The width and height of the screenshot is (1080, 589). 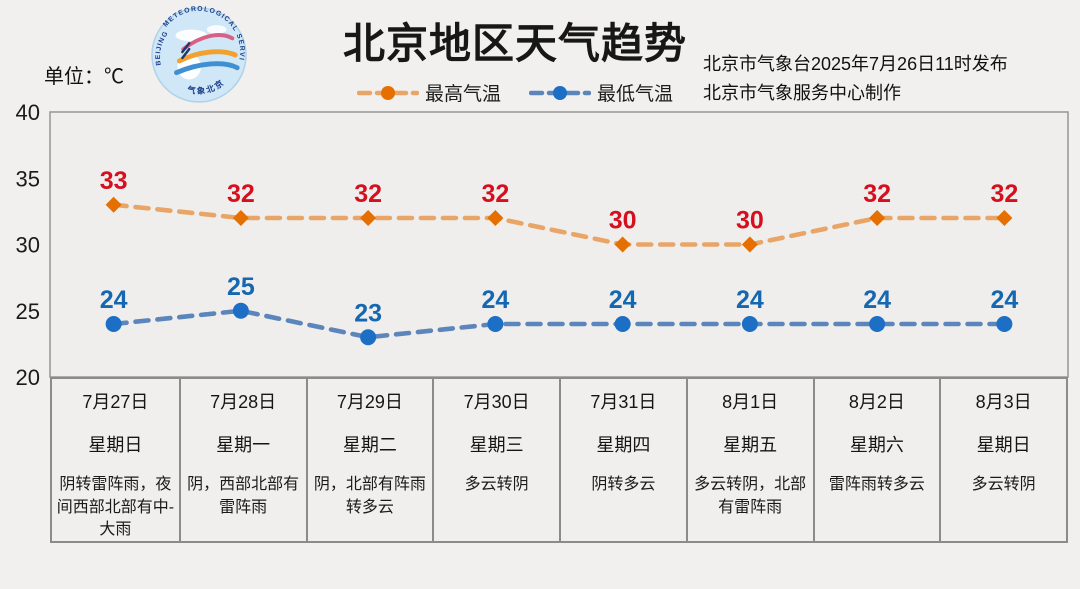 I want to click on forecast-date: 7月29日, so click(x=369, y=402).